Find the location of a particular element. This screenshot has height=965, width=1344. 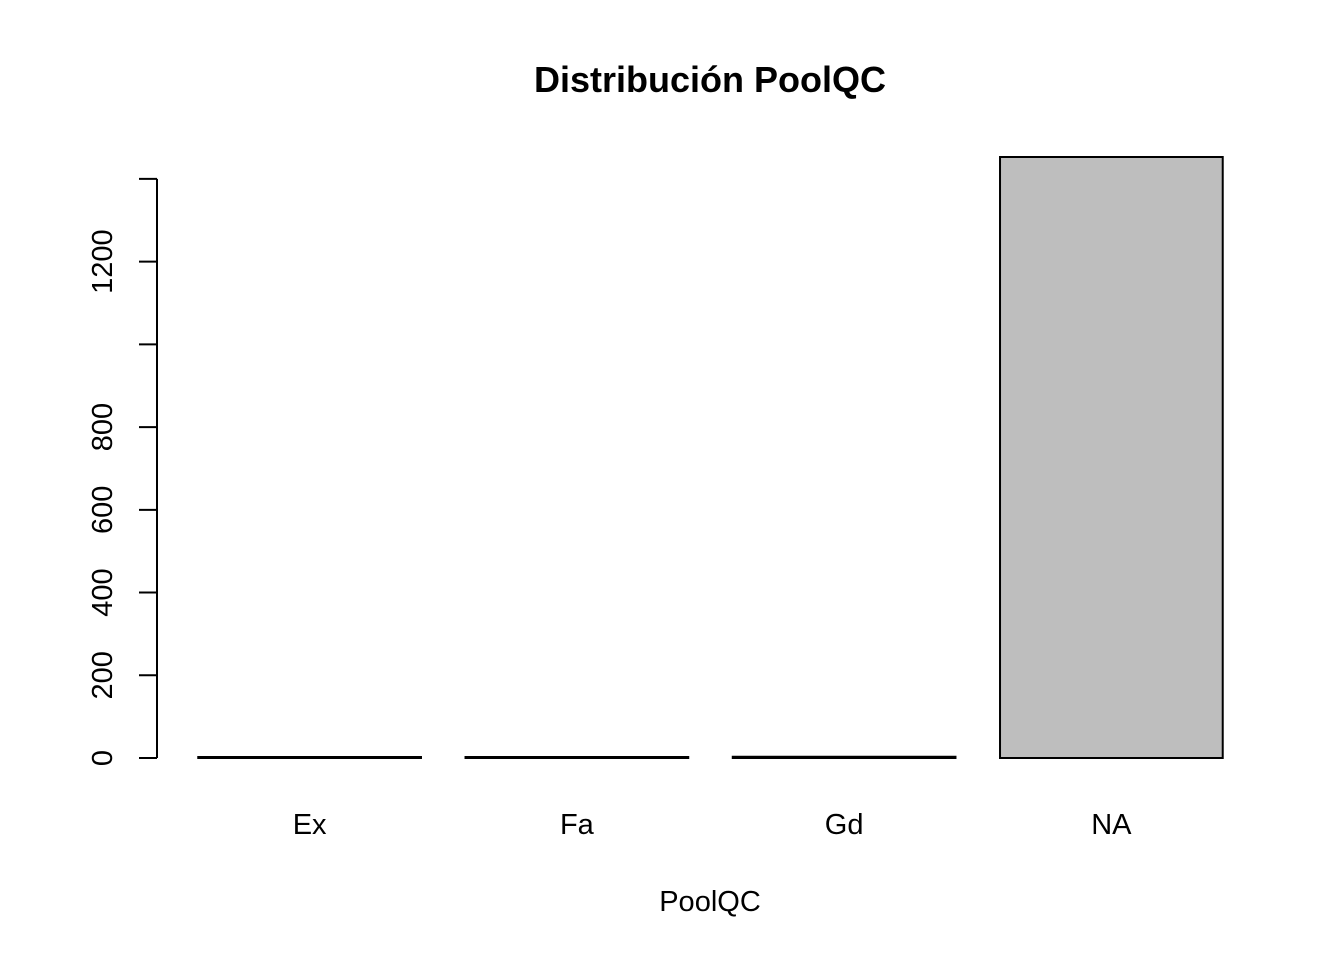

y-tick-label: 1200 is located at coordinates (103, 261).